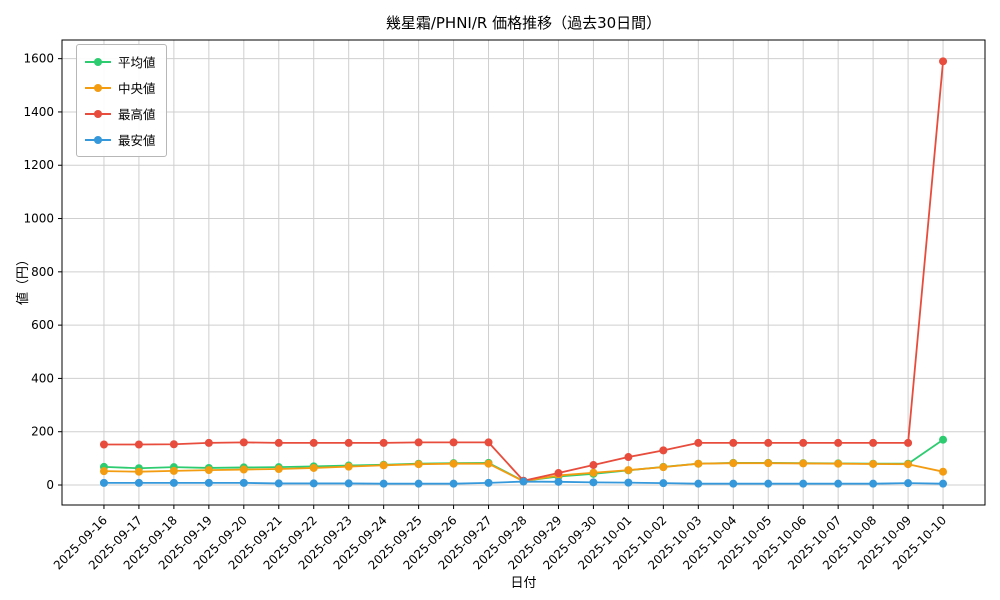 This screenshot has width=1000, height=600. I want to click on legend-label: 平均値, so click(137, 62).